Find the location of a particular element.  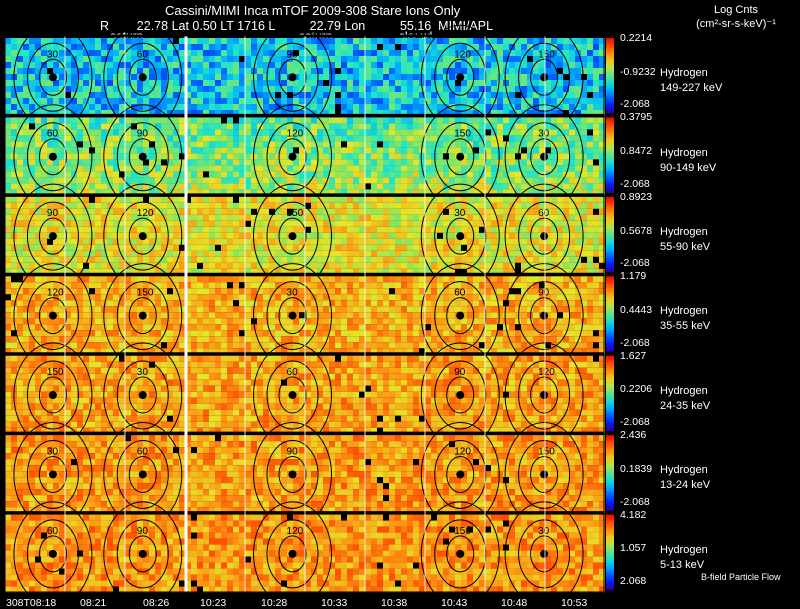

contour-label: 60 is located at coordinates (544, 213).